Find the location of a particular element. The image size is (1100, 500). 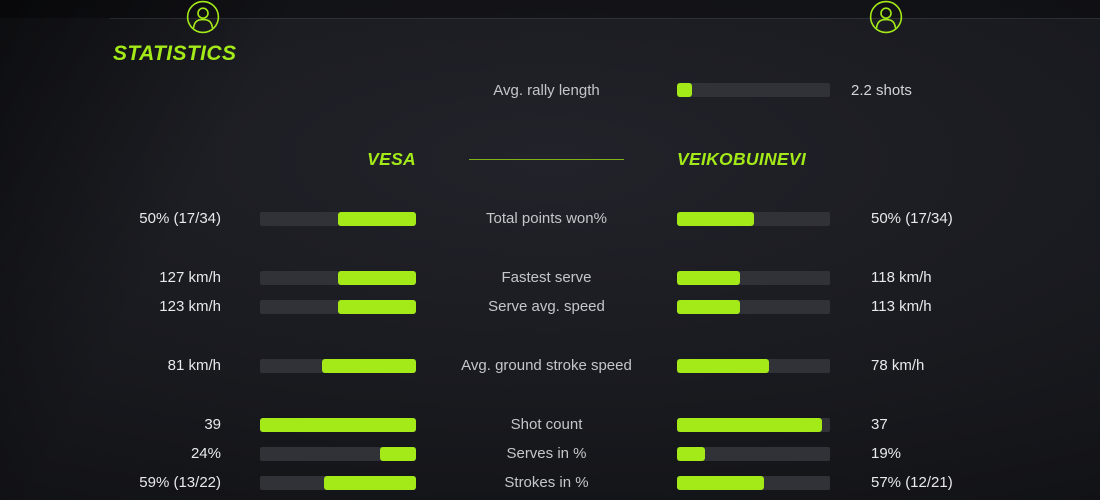

stat-value-left: 50% (17/34) is located at coordinates (180, 218).